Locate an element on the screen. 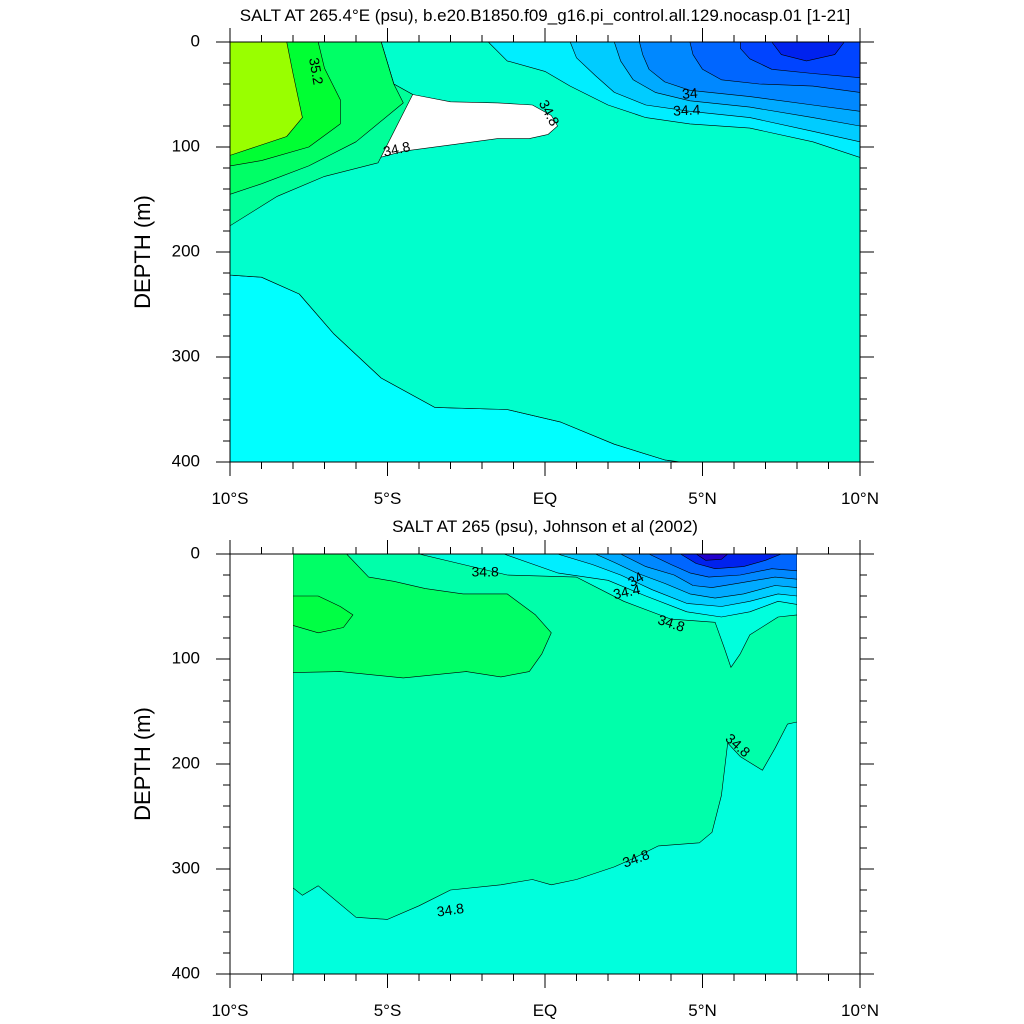  top-x-tick-label-1: 5°S is located at coordinates (388, 498).